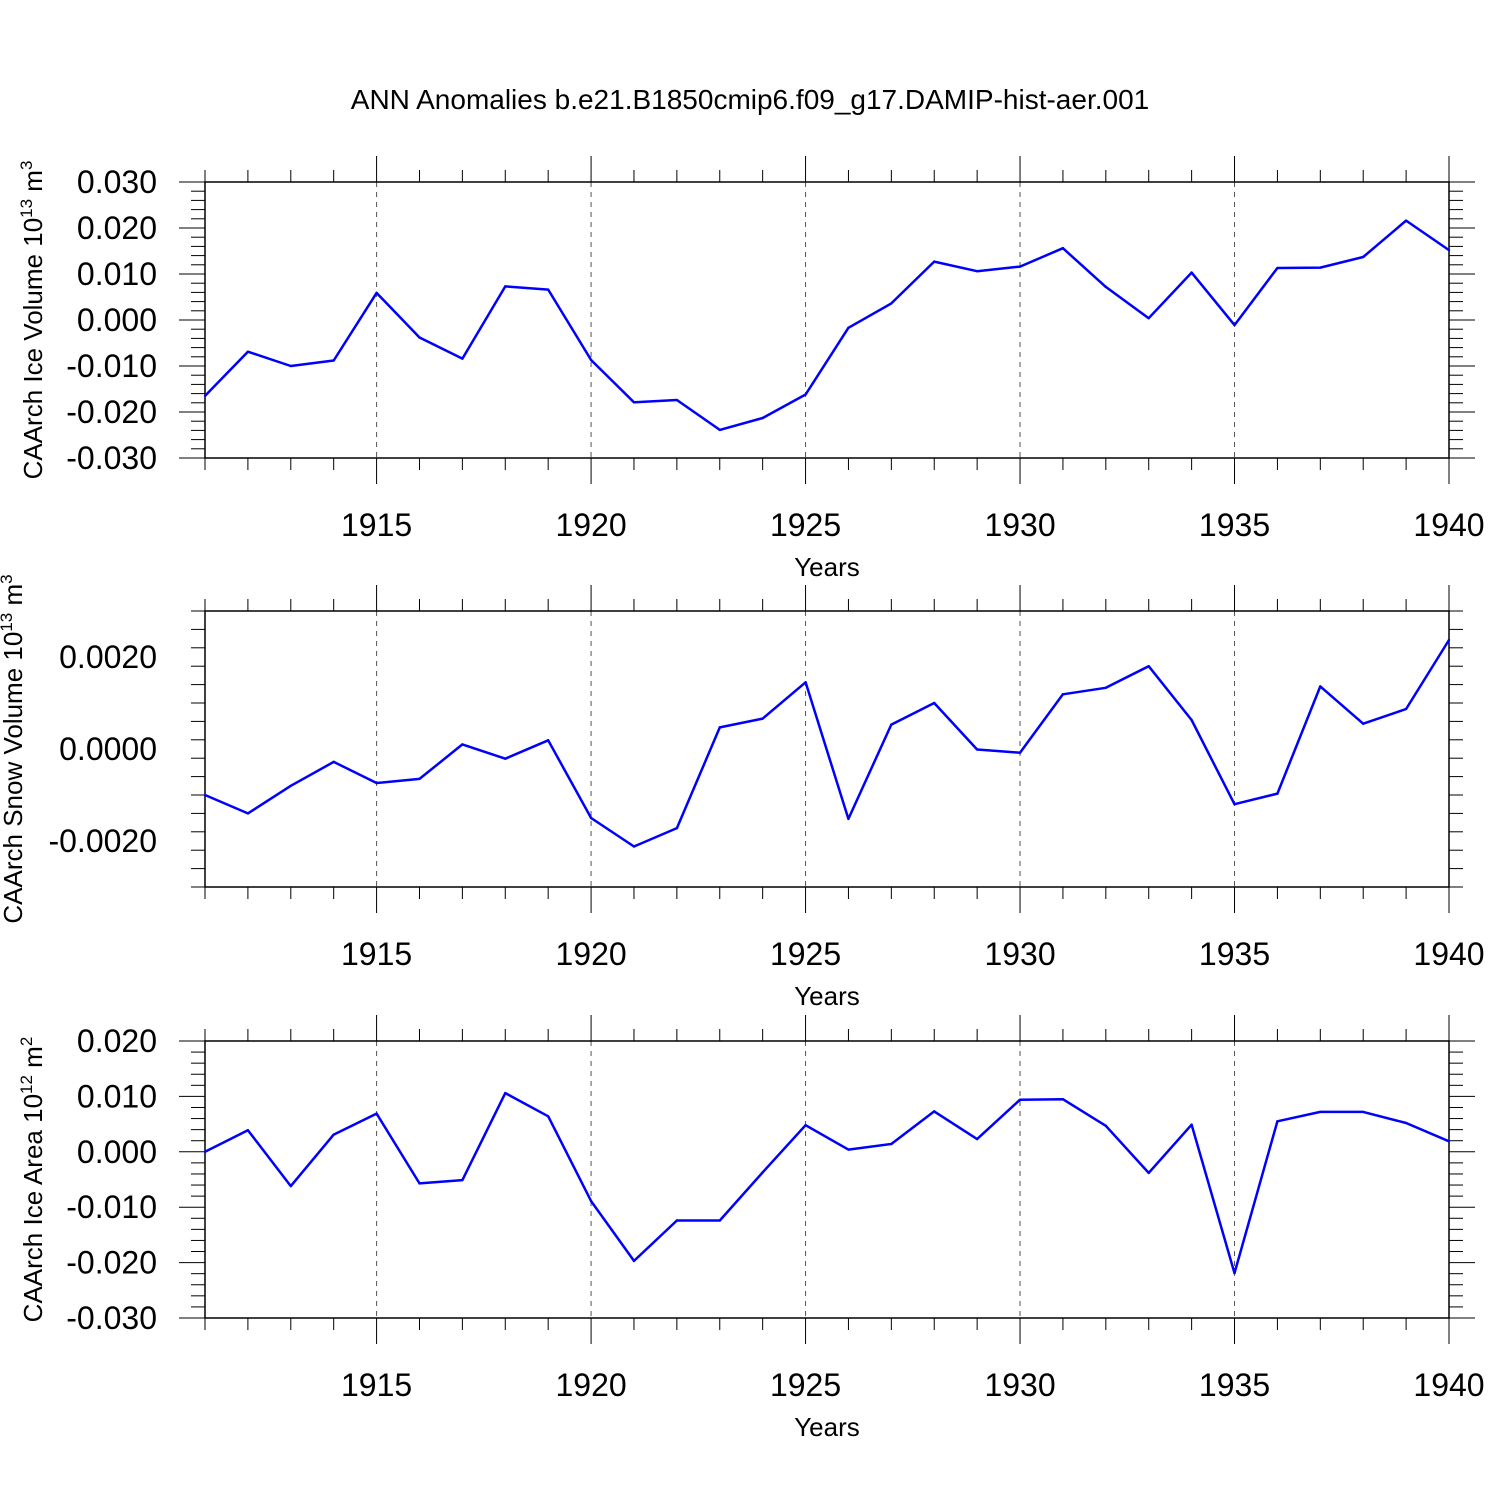  I want to click on y-tick-label: -0.010, so click(111, 366).